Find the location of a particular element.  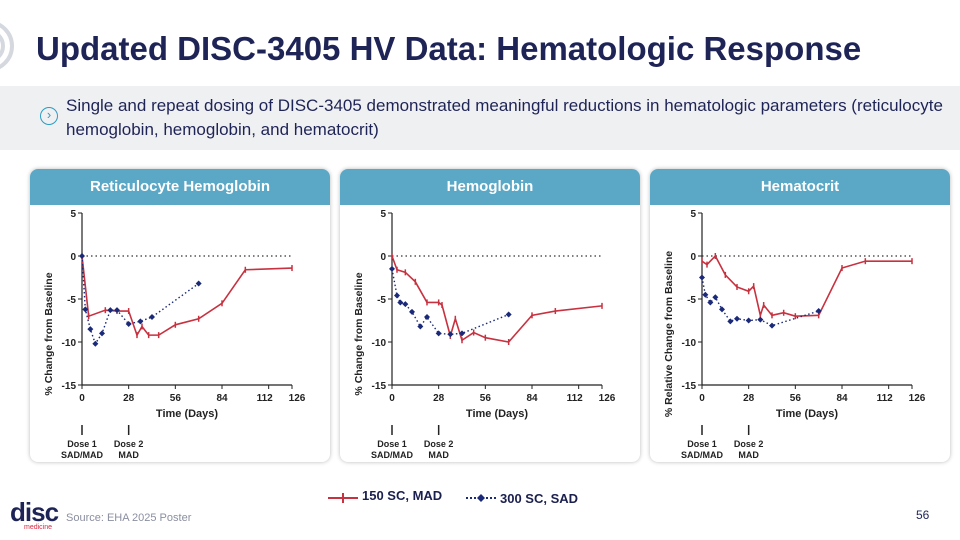

chart-title: Reticulocyte Hemoglobin is located at coordinates (180, 187).